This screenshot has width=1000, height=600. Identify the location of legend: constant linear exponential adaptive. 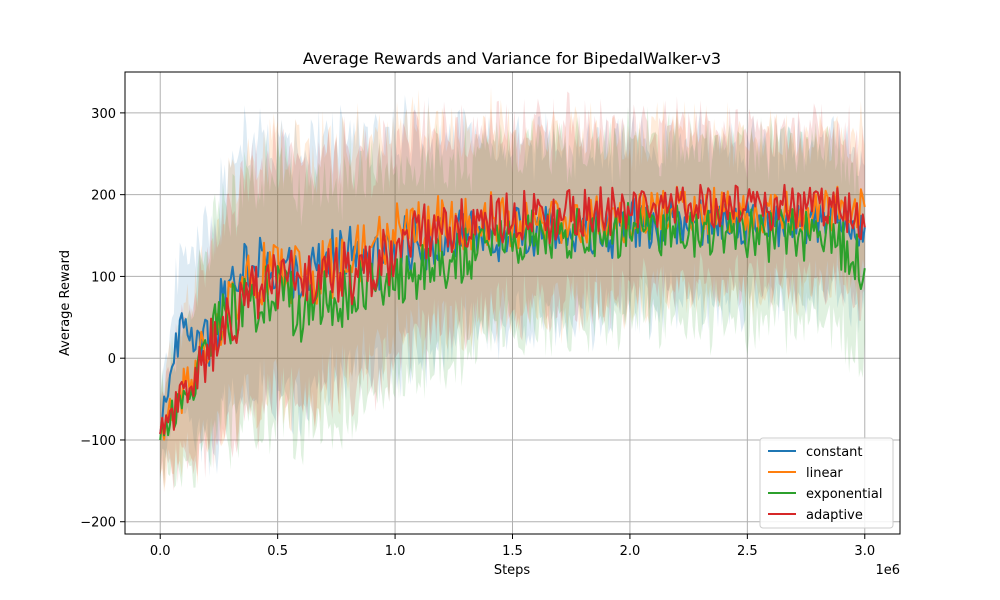
(826, 483).